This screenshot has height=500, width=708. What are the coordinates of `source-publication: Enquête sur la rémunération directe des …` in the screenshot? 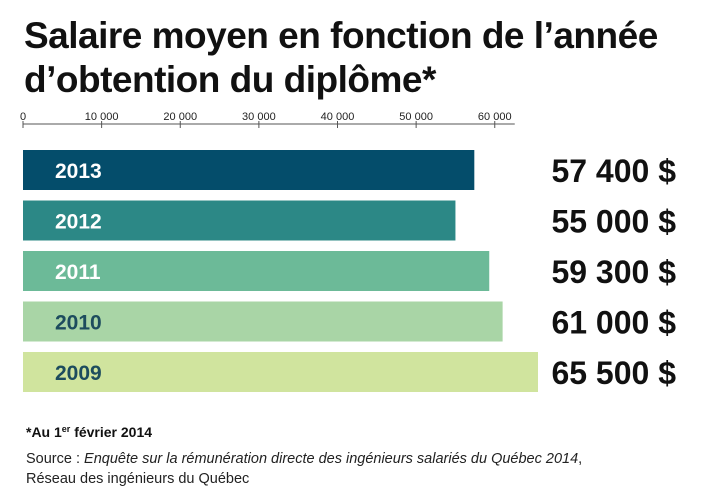 It's located at (331, 459).